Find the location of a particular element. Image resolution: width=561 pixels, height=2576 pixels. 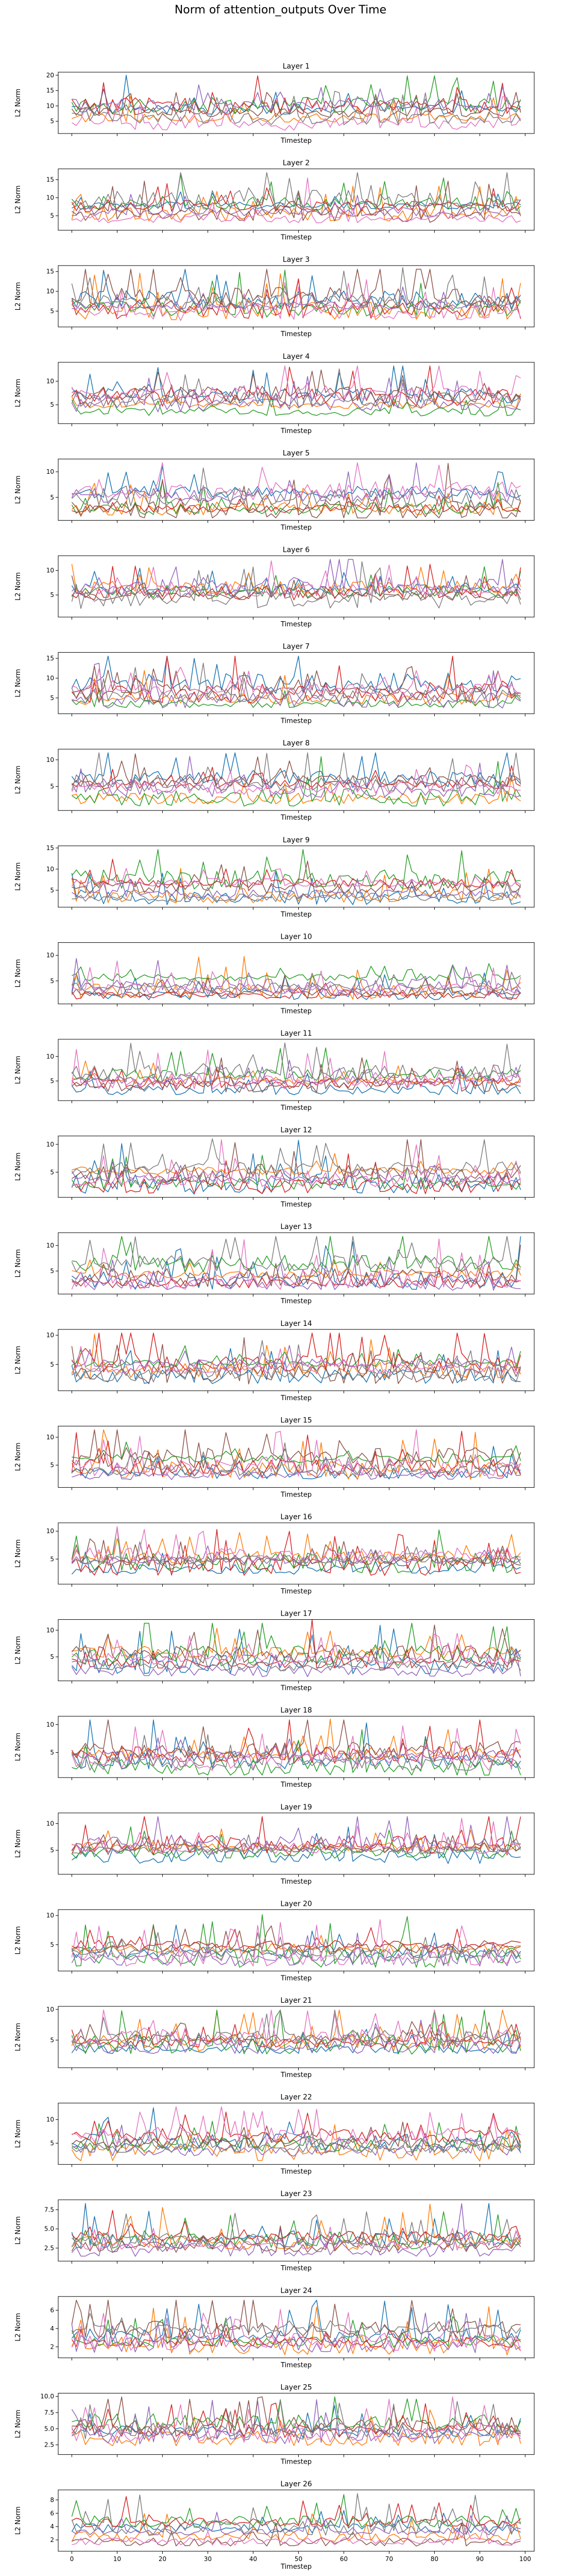

layer-panel: Layer 22 5 10 L2 Norm Timestep is located at coordinates (274, 2134).